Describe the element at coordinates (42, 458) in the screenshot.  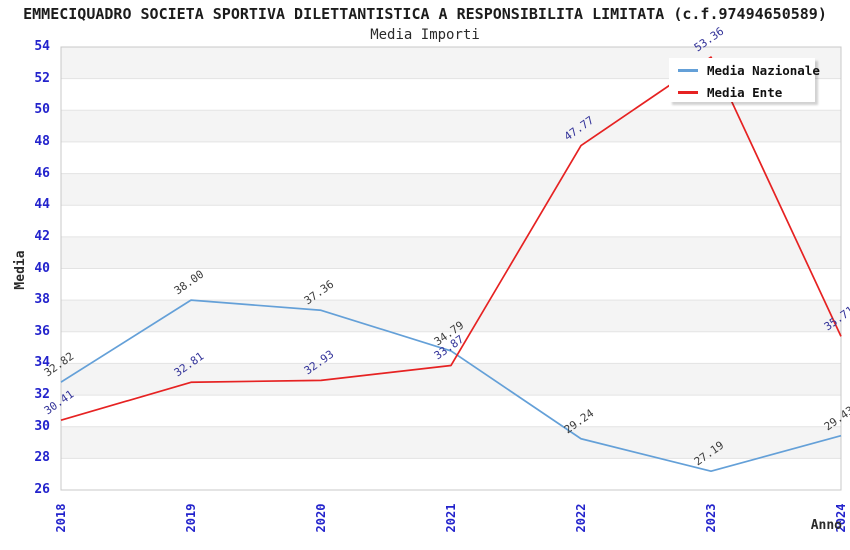
I see `y-tick-28: 28` at that location.